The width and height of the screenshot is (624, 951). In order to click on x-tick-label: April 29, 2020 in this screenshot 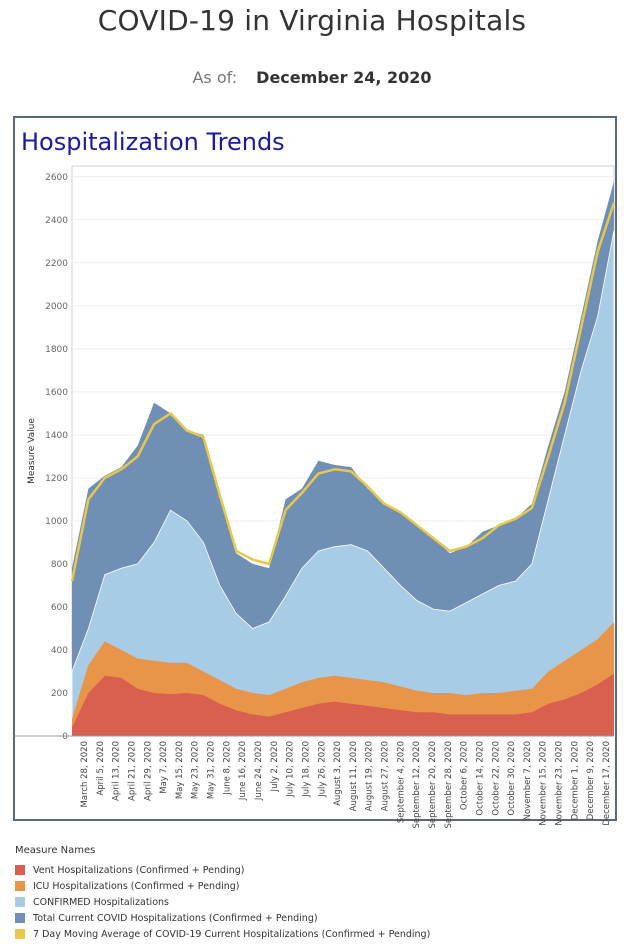, I will do `click(148, 771)`.